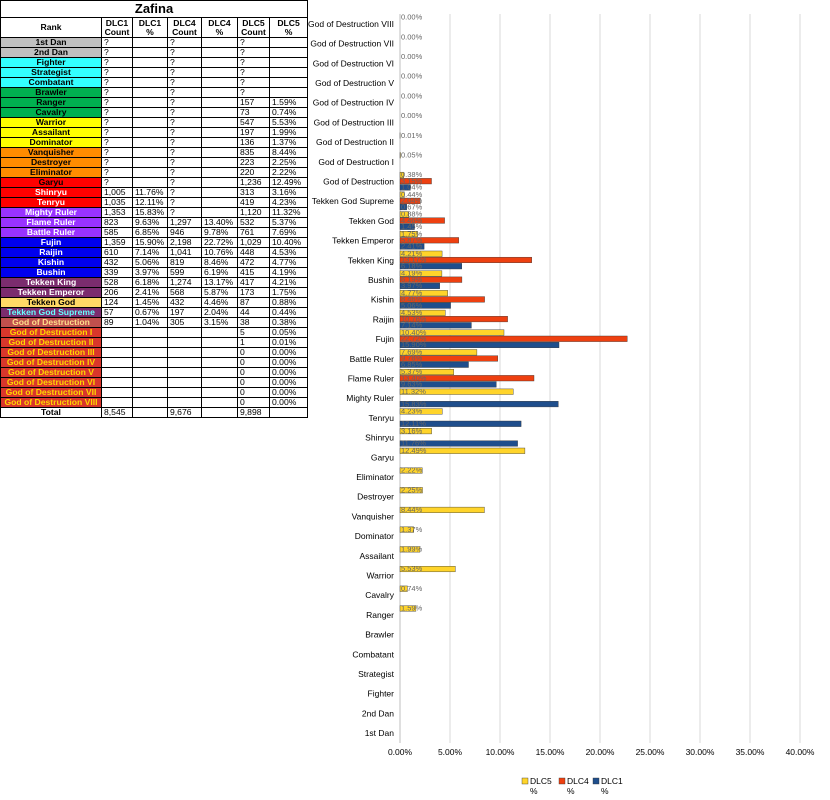 Image resolution: width=830 pixels, height=800 pixels. I want to click on table-cell: 2.41%, so click(150, 292).